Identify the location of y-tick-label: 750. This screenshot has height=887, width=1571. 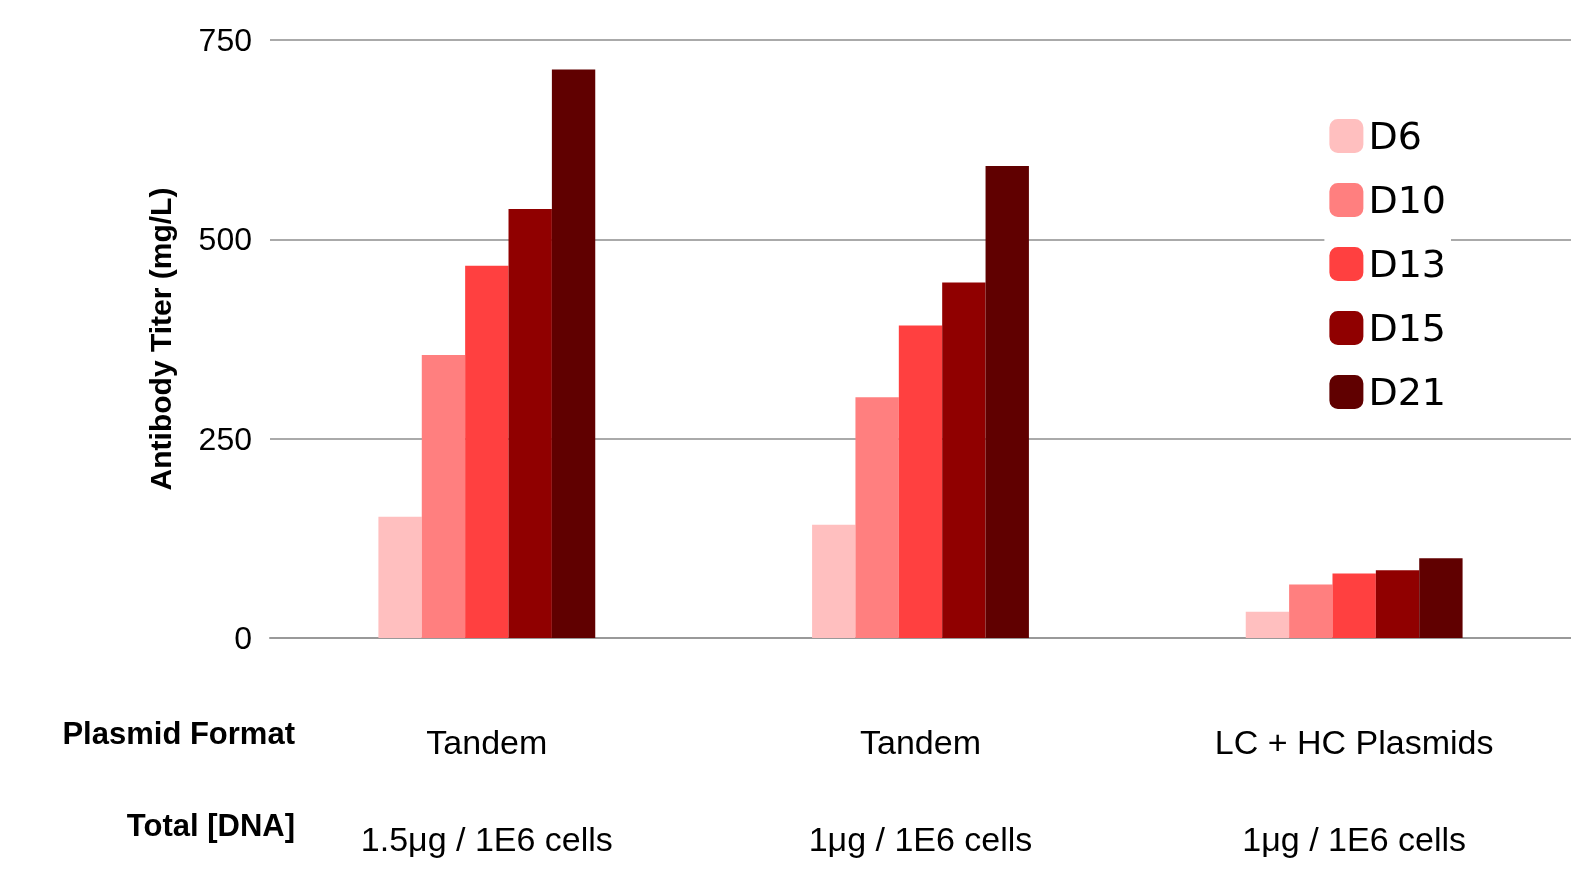
(225, 40).